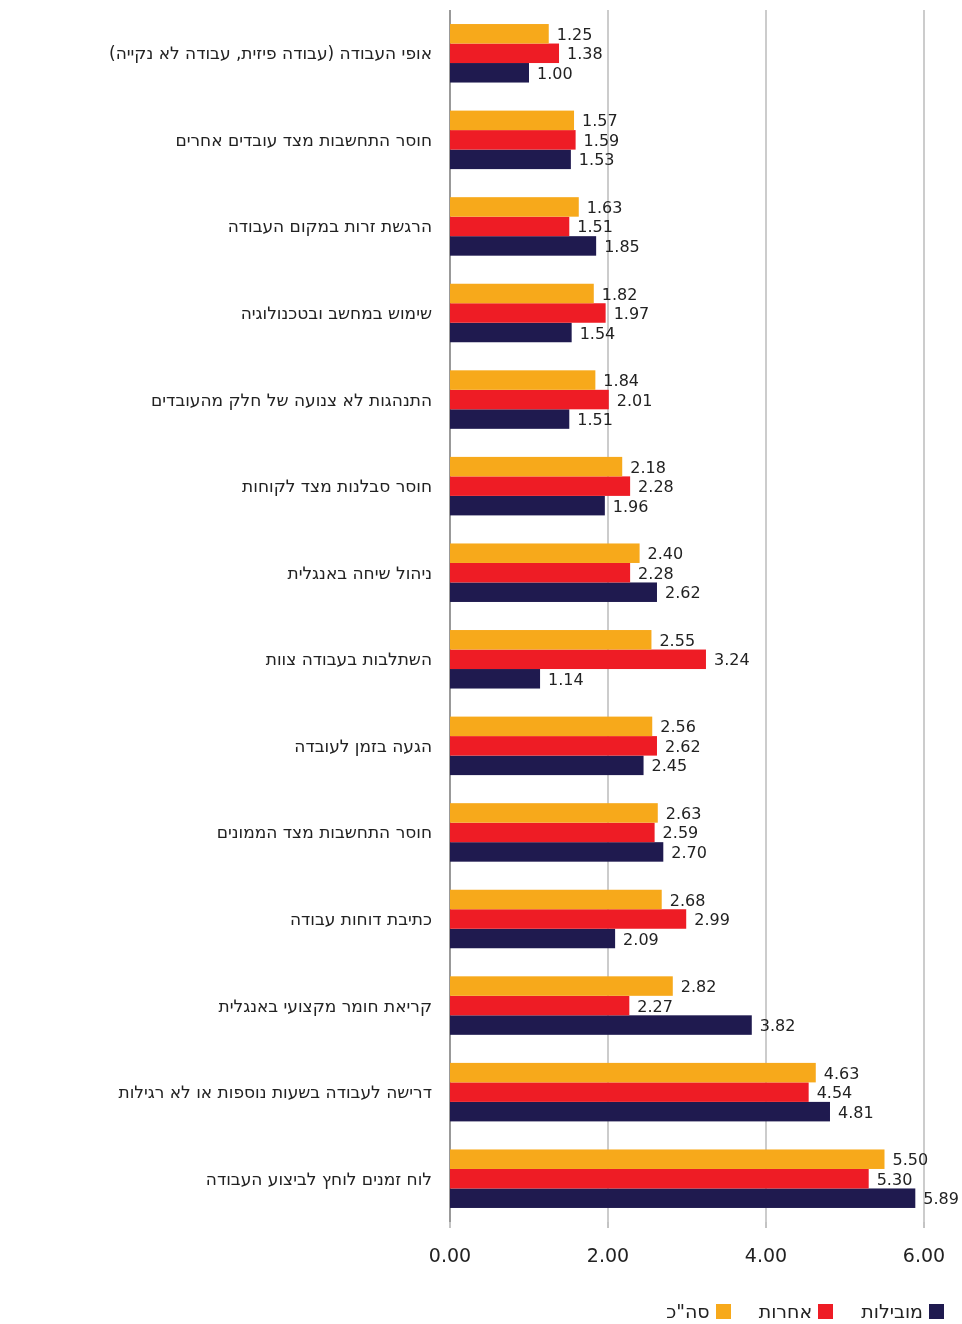  Describe the element at coordinates (677, 640) in the screenshot. I see `data-label: 2.55` at that location.